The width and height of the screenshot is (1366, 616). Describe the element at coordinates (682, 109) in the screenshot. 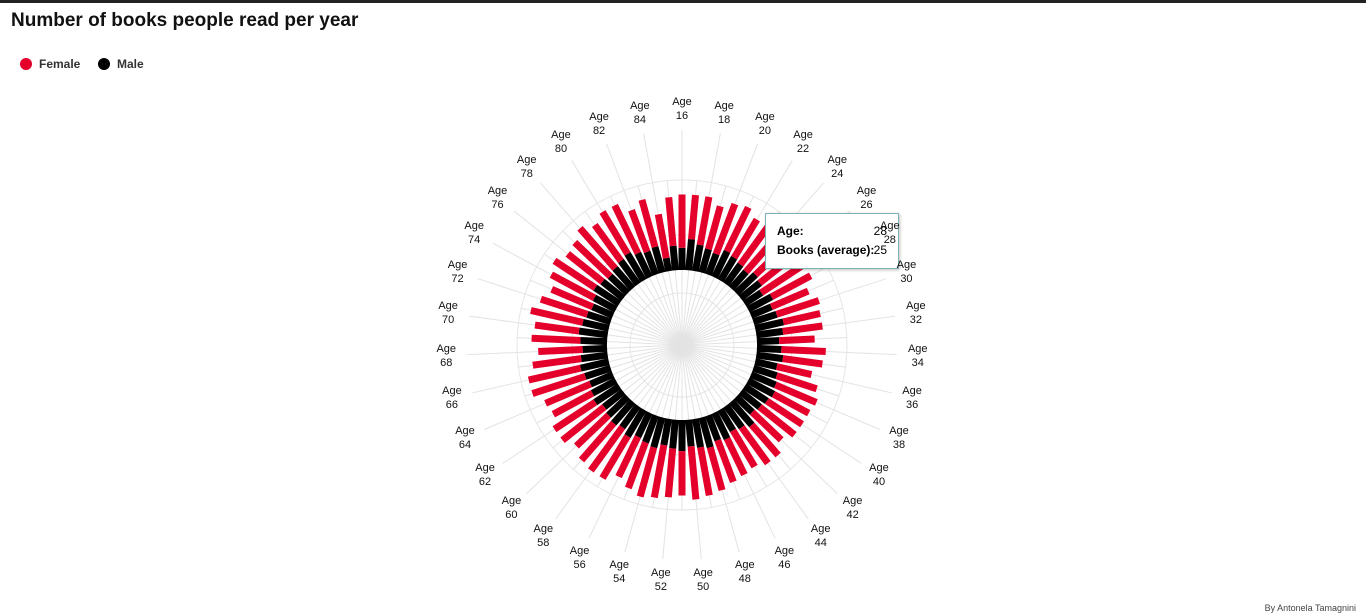

I see `category-label: Age 16` at that location.